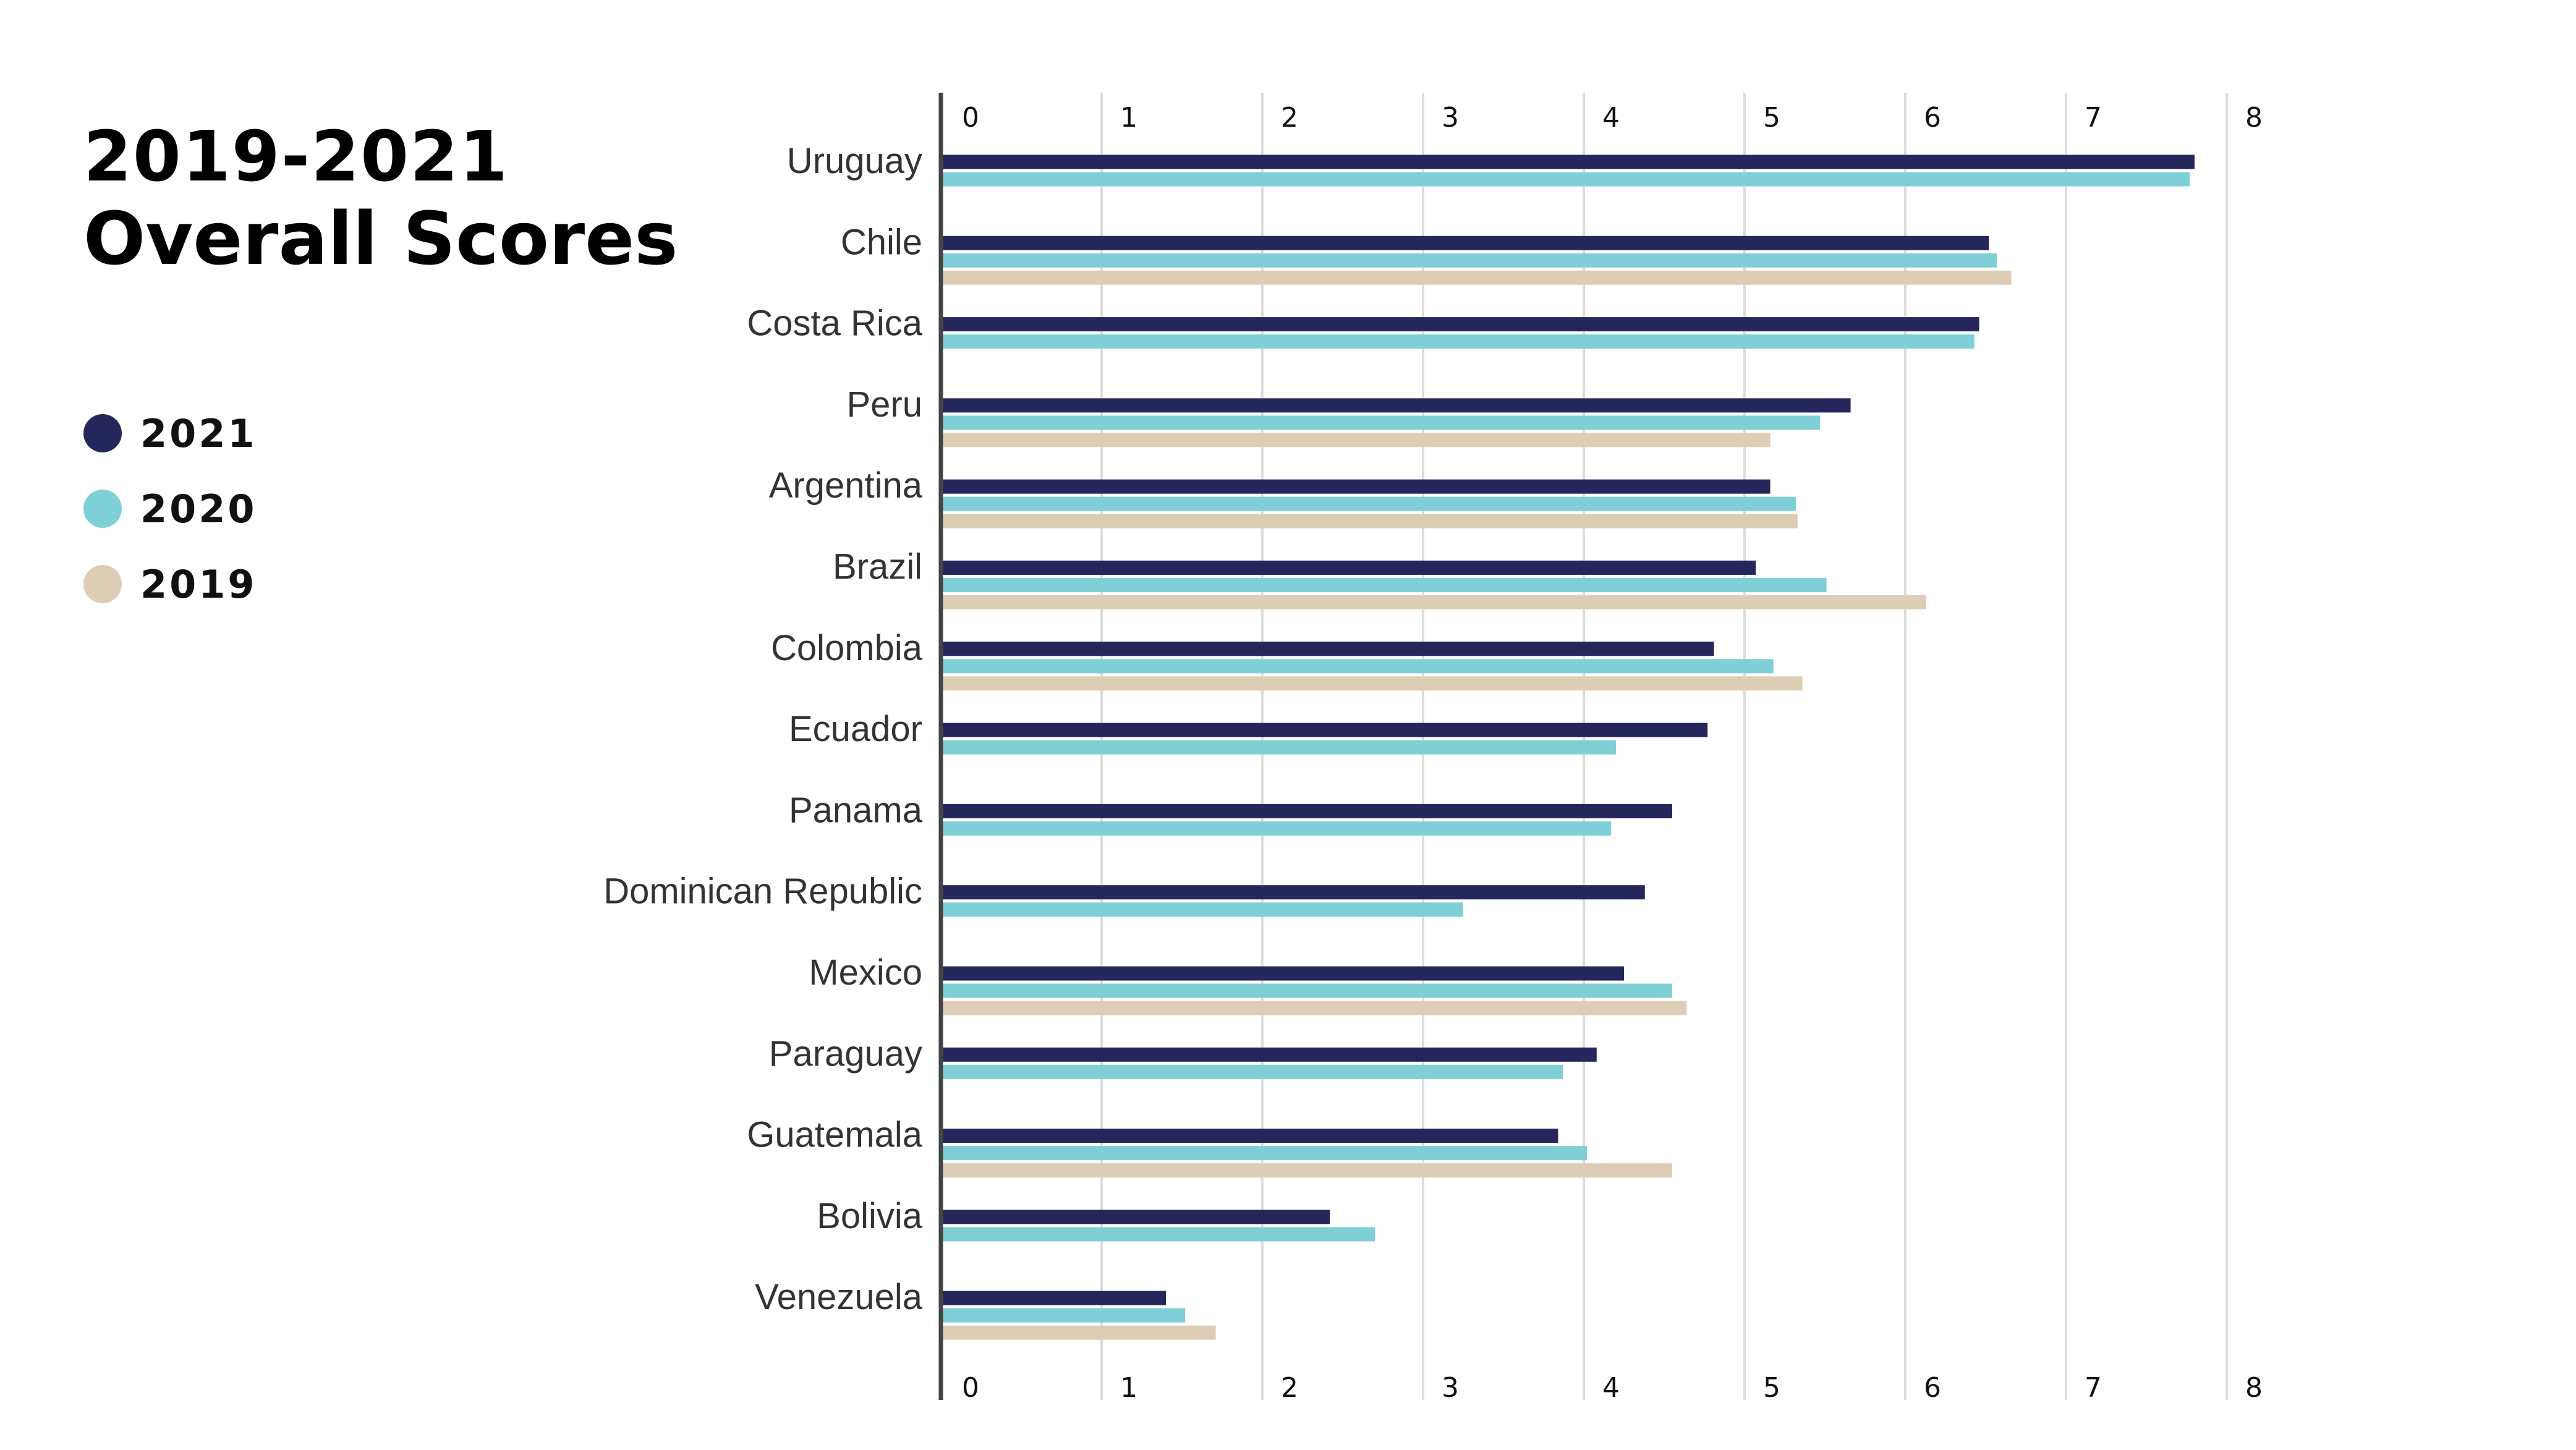 This screenshot has width=2576, height=1450. What do you see at coordinates (870, 1216) in the screenshot?
I see `category-label-bolivia: Bolivia` at bounding box center [870, 1216].